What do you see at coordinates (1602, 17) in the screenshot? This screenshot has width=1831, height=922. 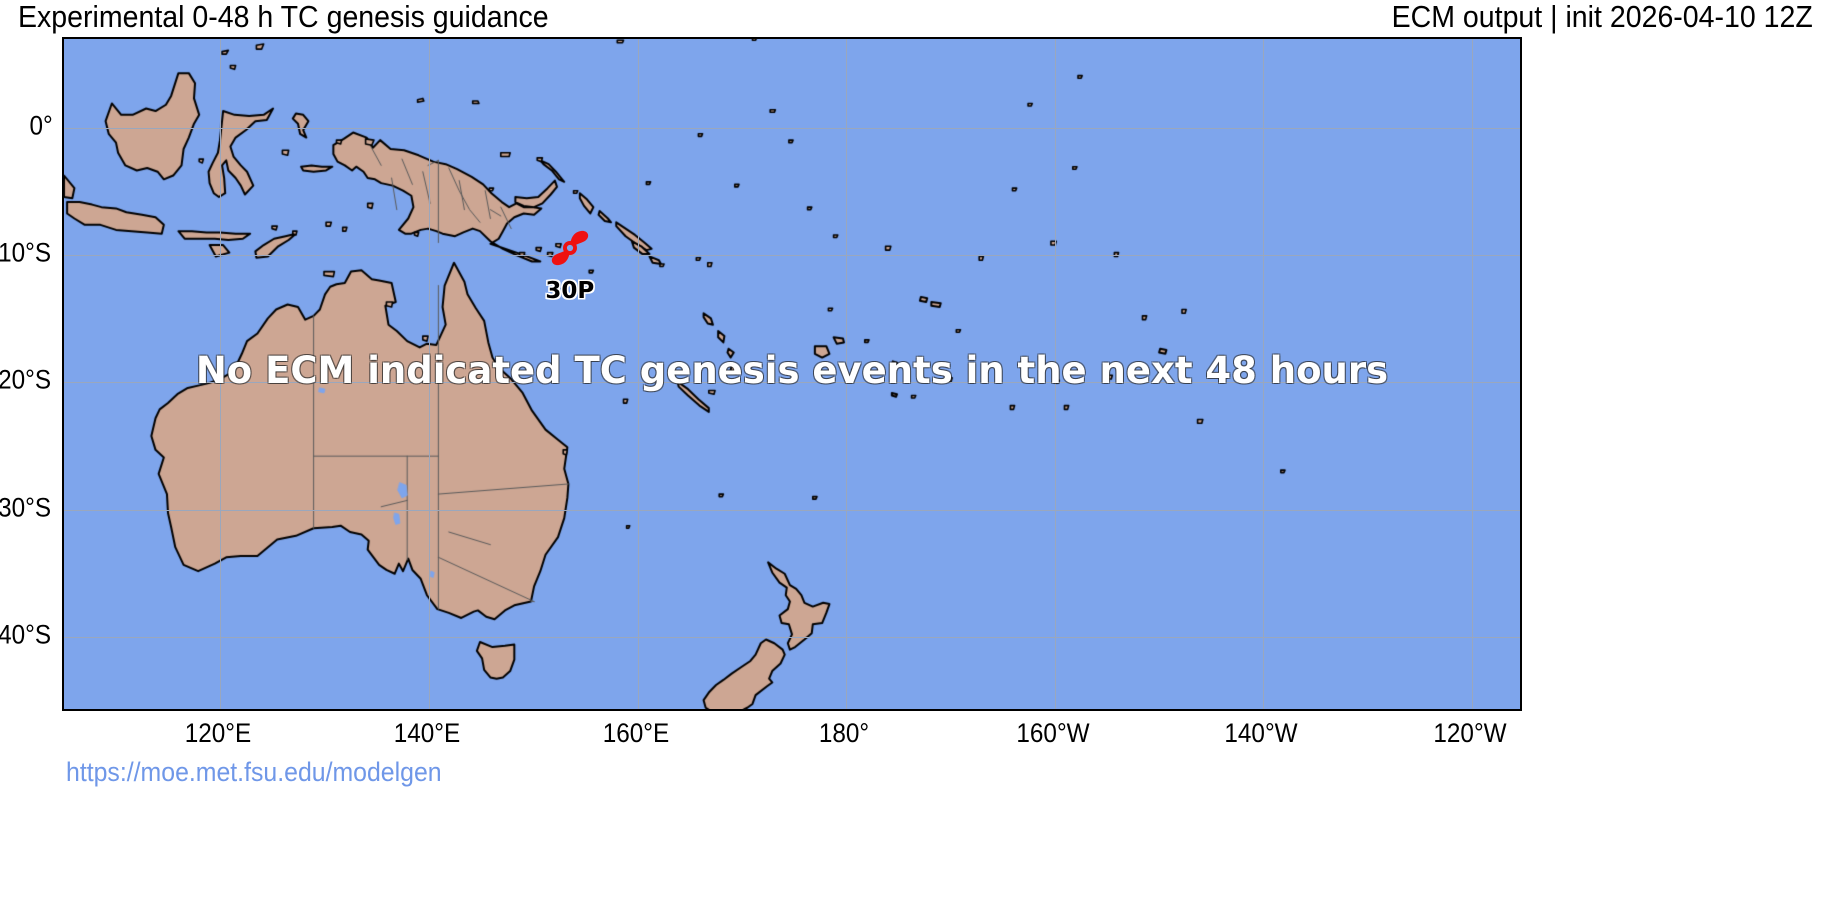 I see `model-init-info: ECM output | init 2026-04-10 12Z` at bounding box center [1602, 17].